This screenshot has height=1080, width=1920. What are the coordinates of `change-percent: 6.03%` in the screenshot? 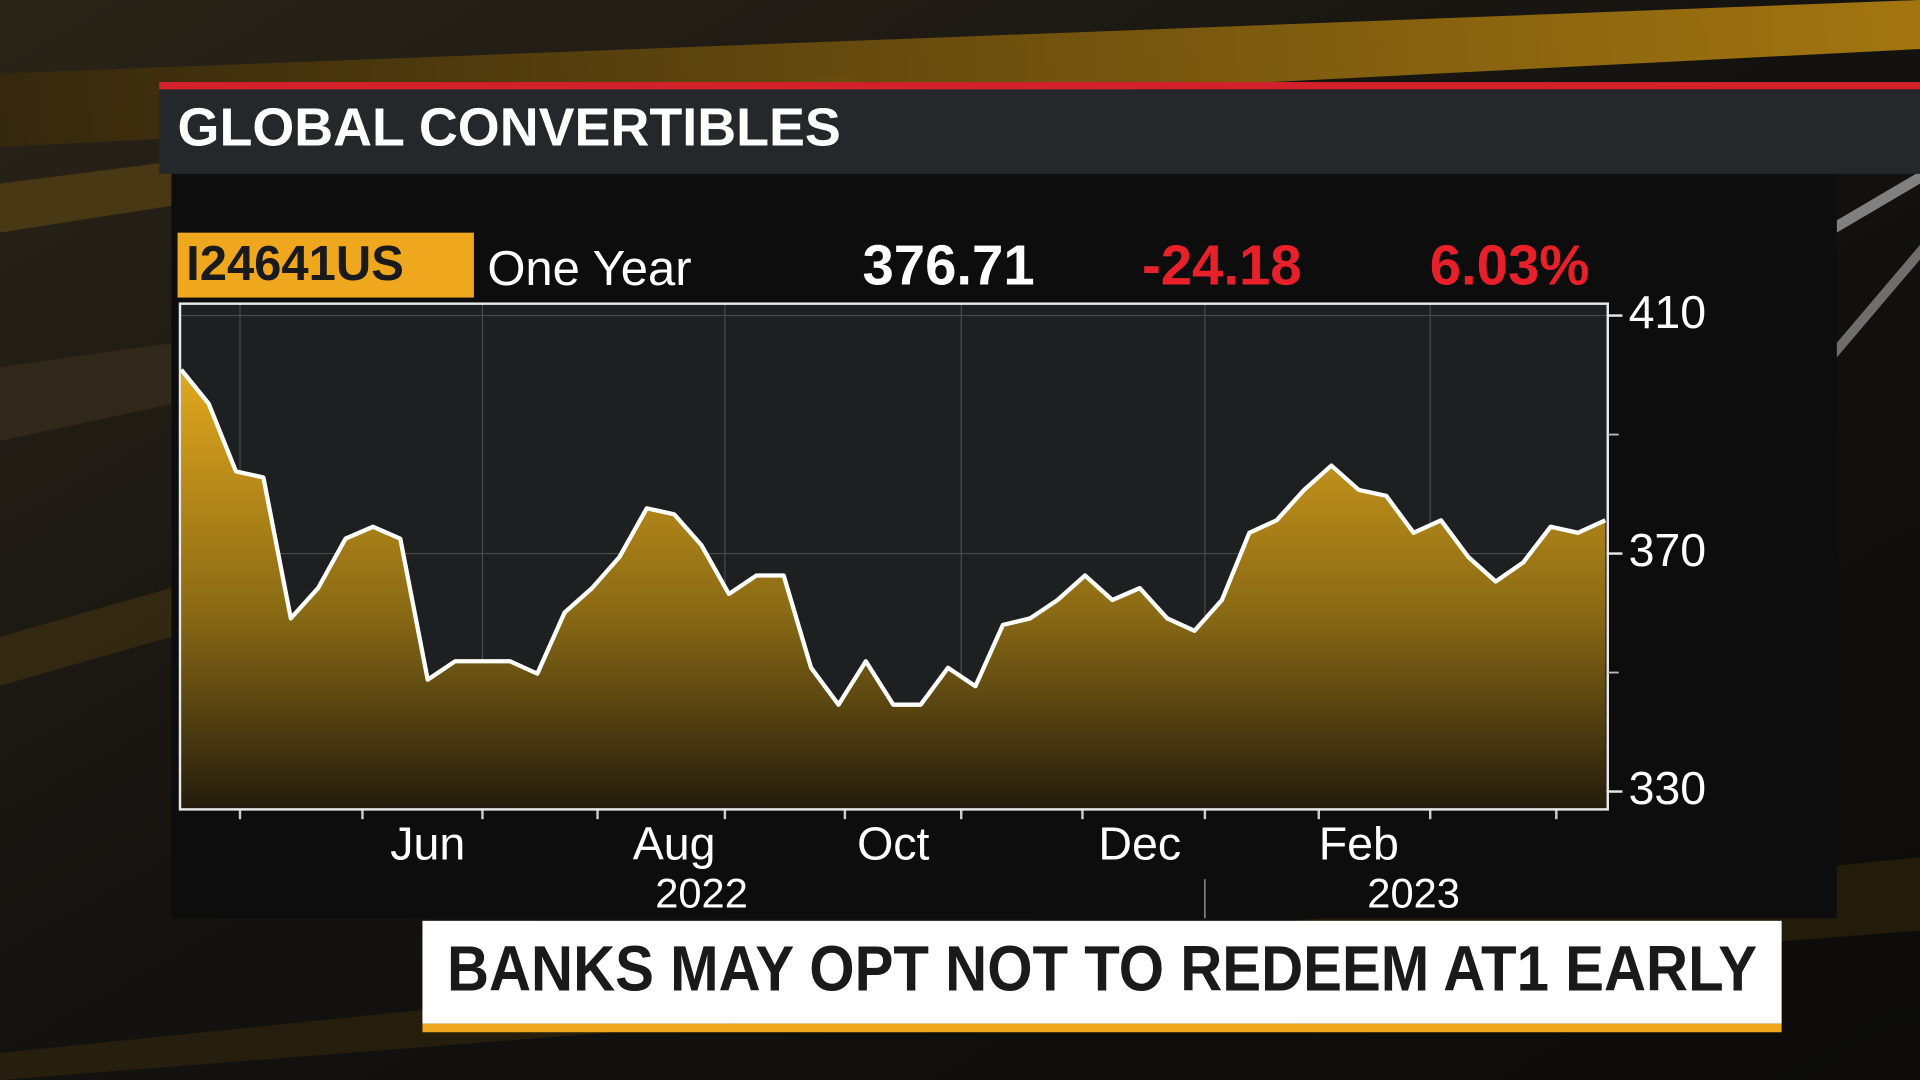 It's located at (1510, 264).